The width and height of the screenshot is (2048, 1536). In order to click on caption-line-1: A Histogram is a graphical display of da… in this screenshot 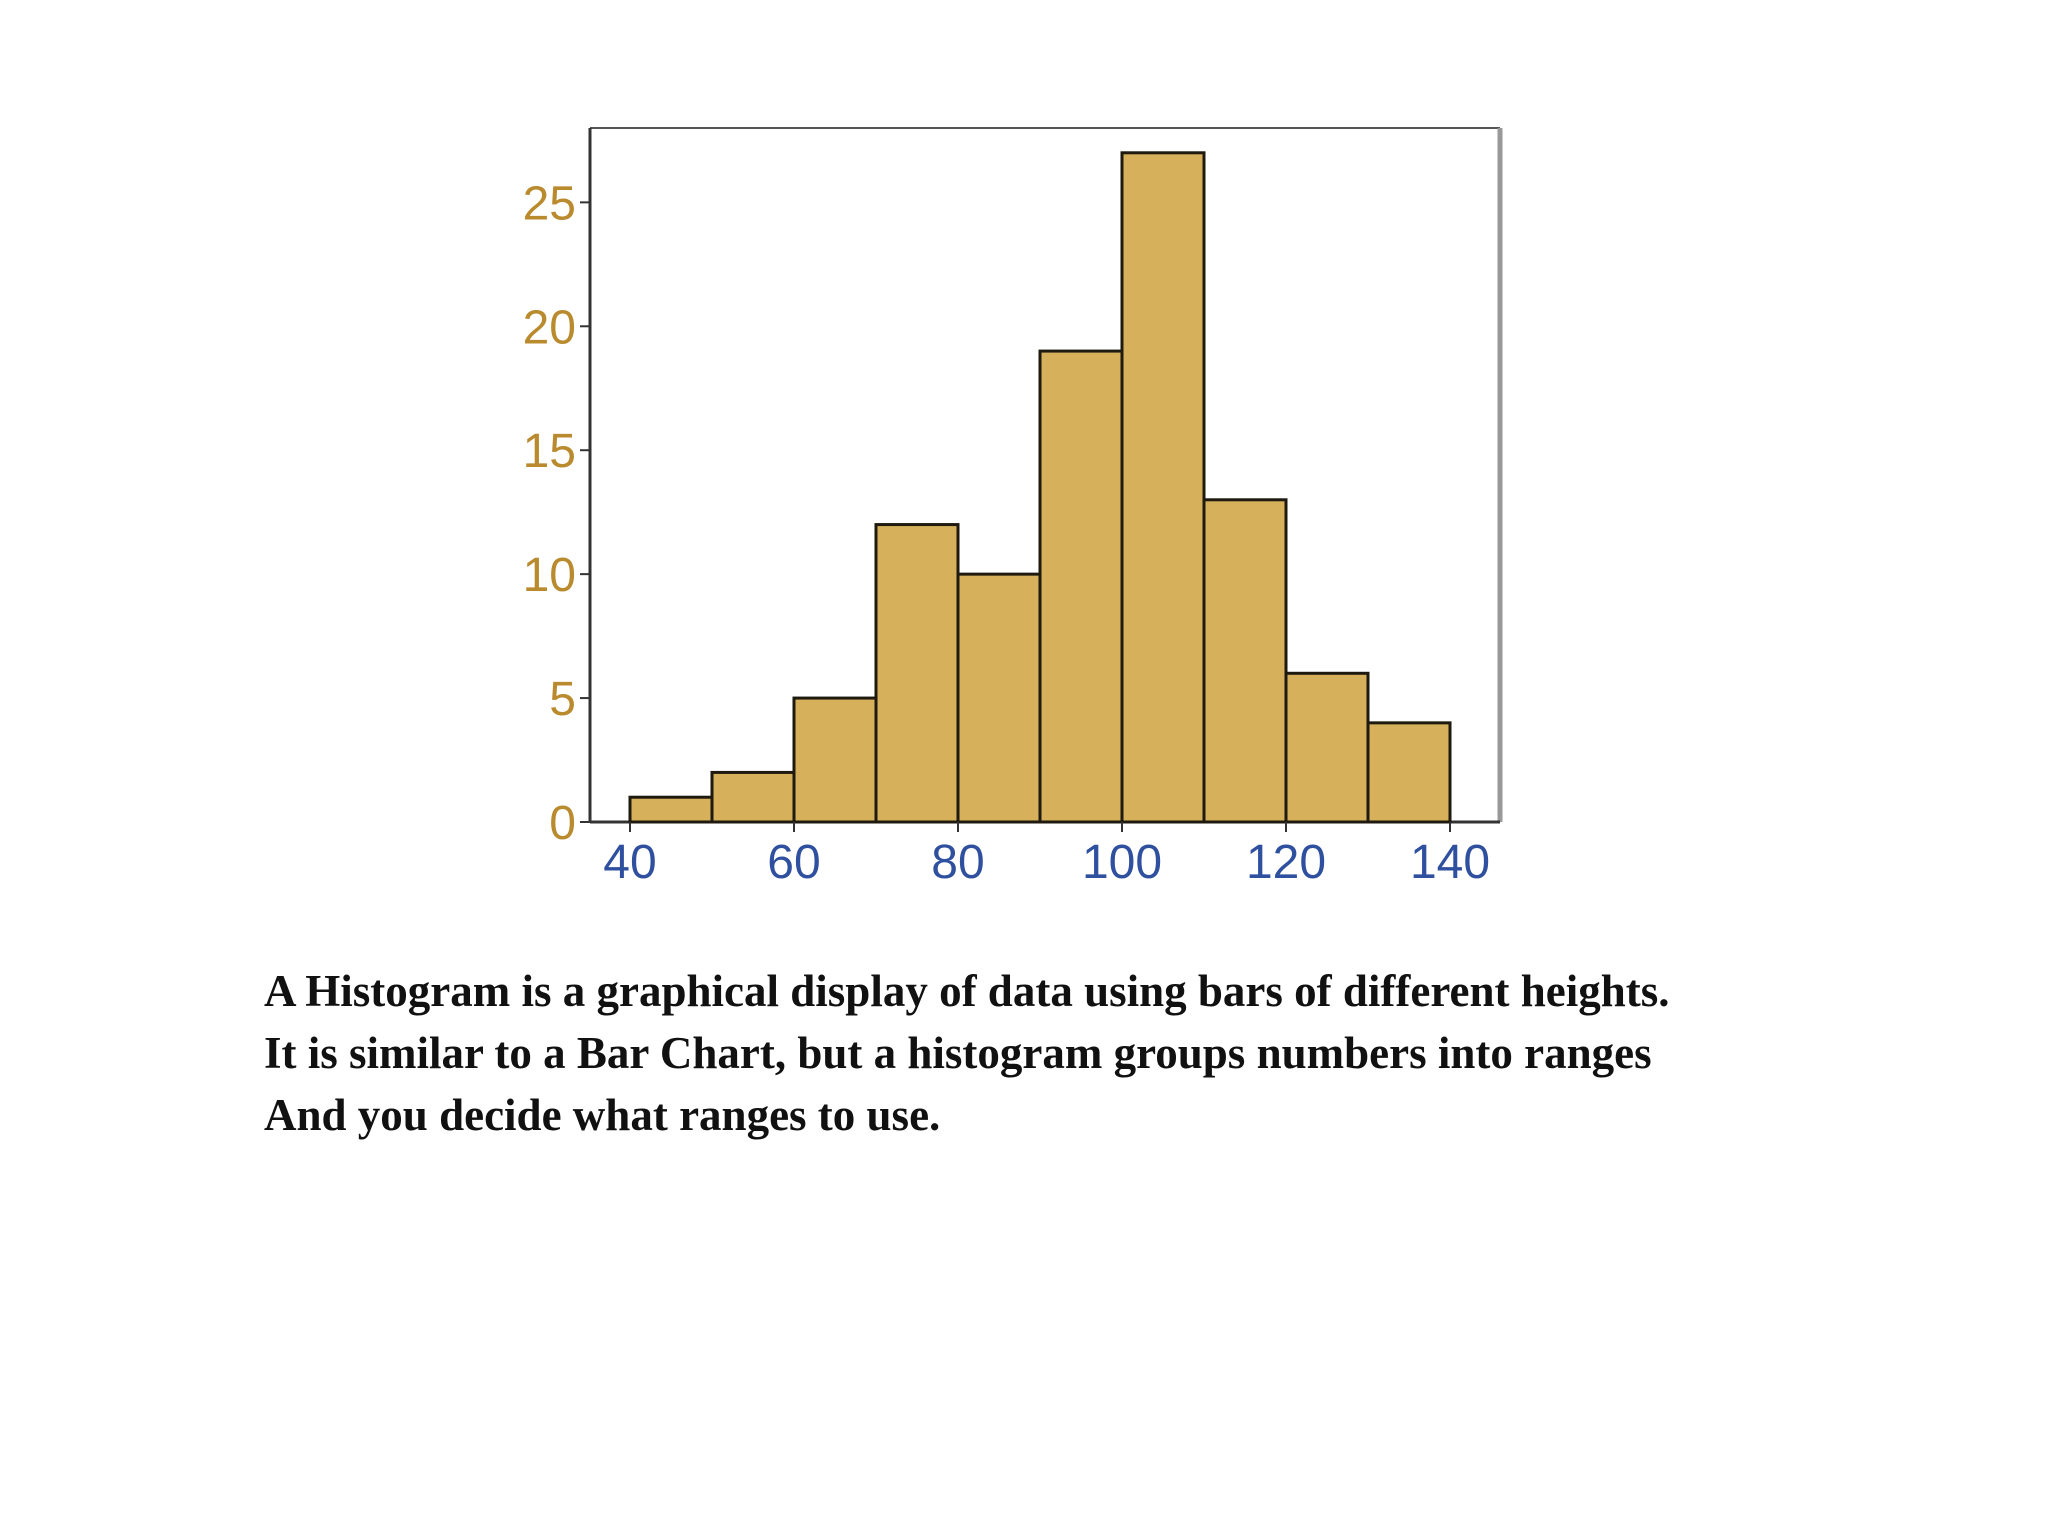, I will do `click(967, 991)`.